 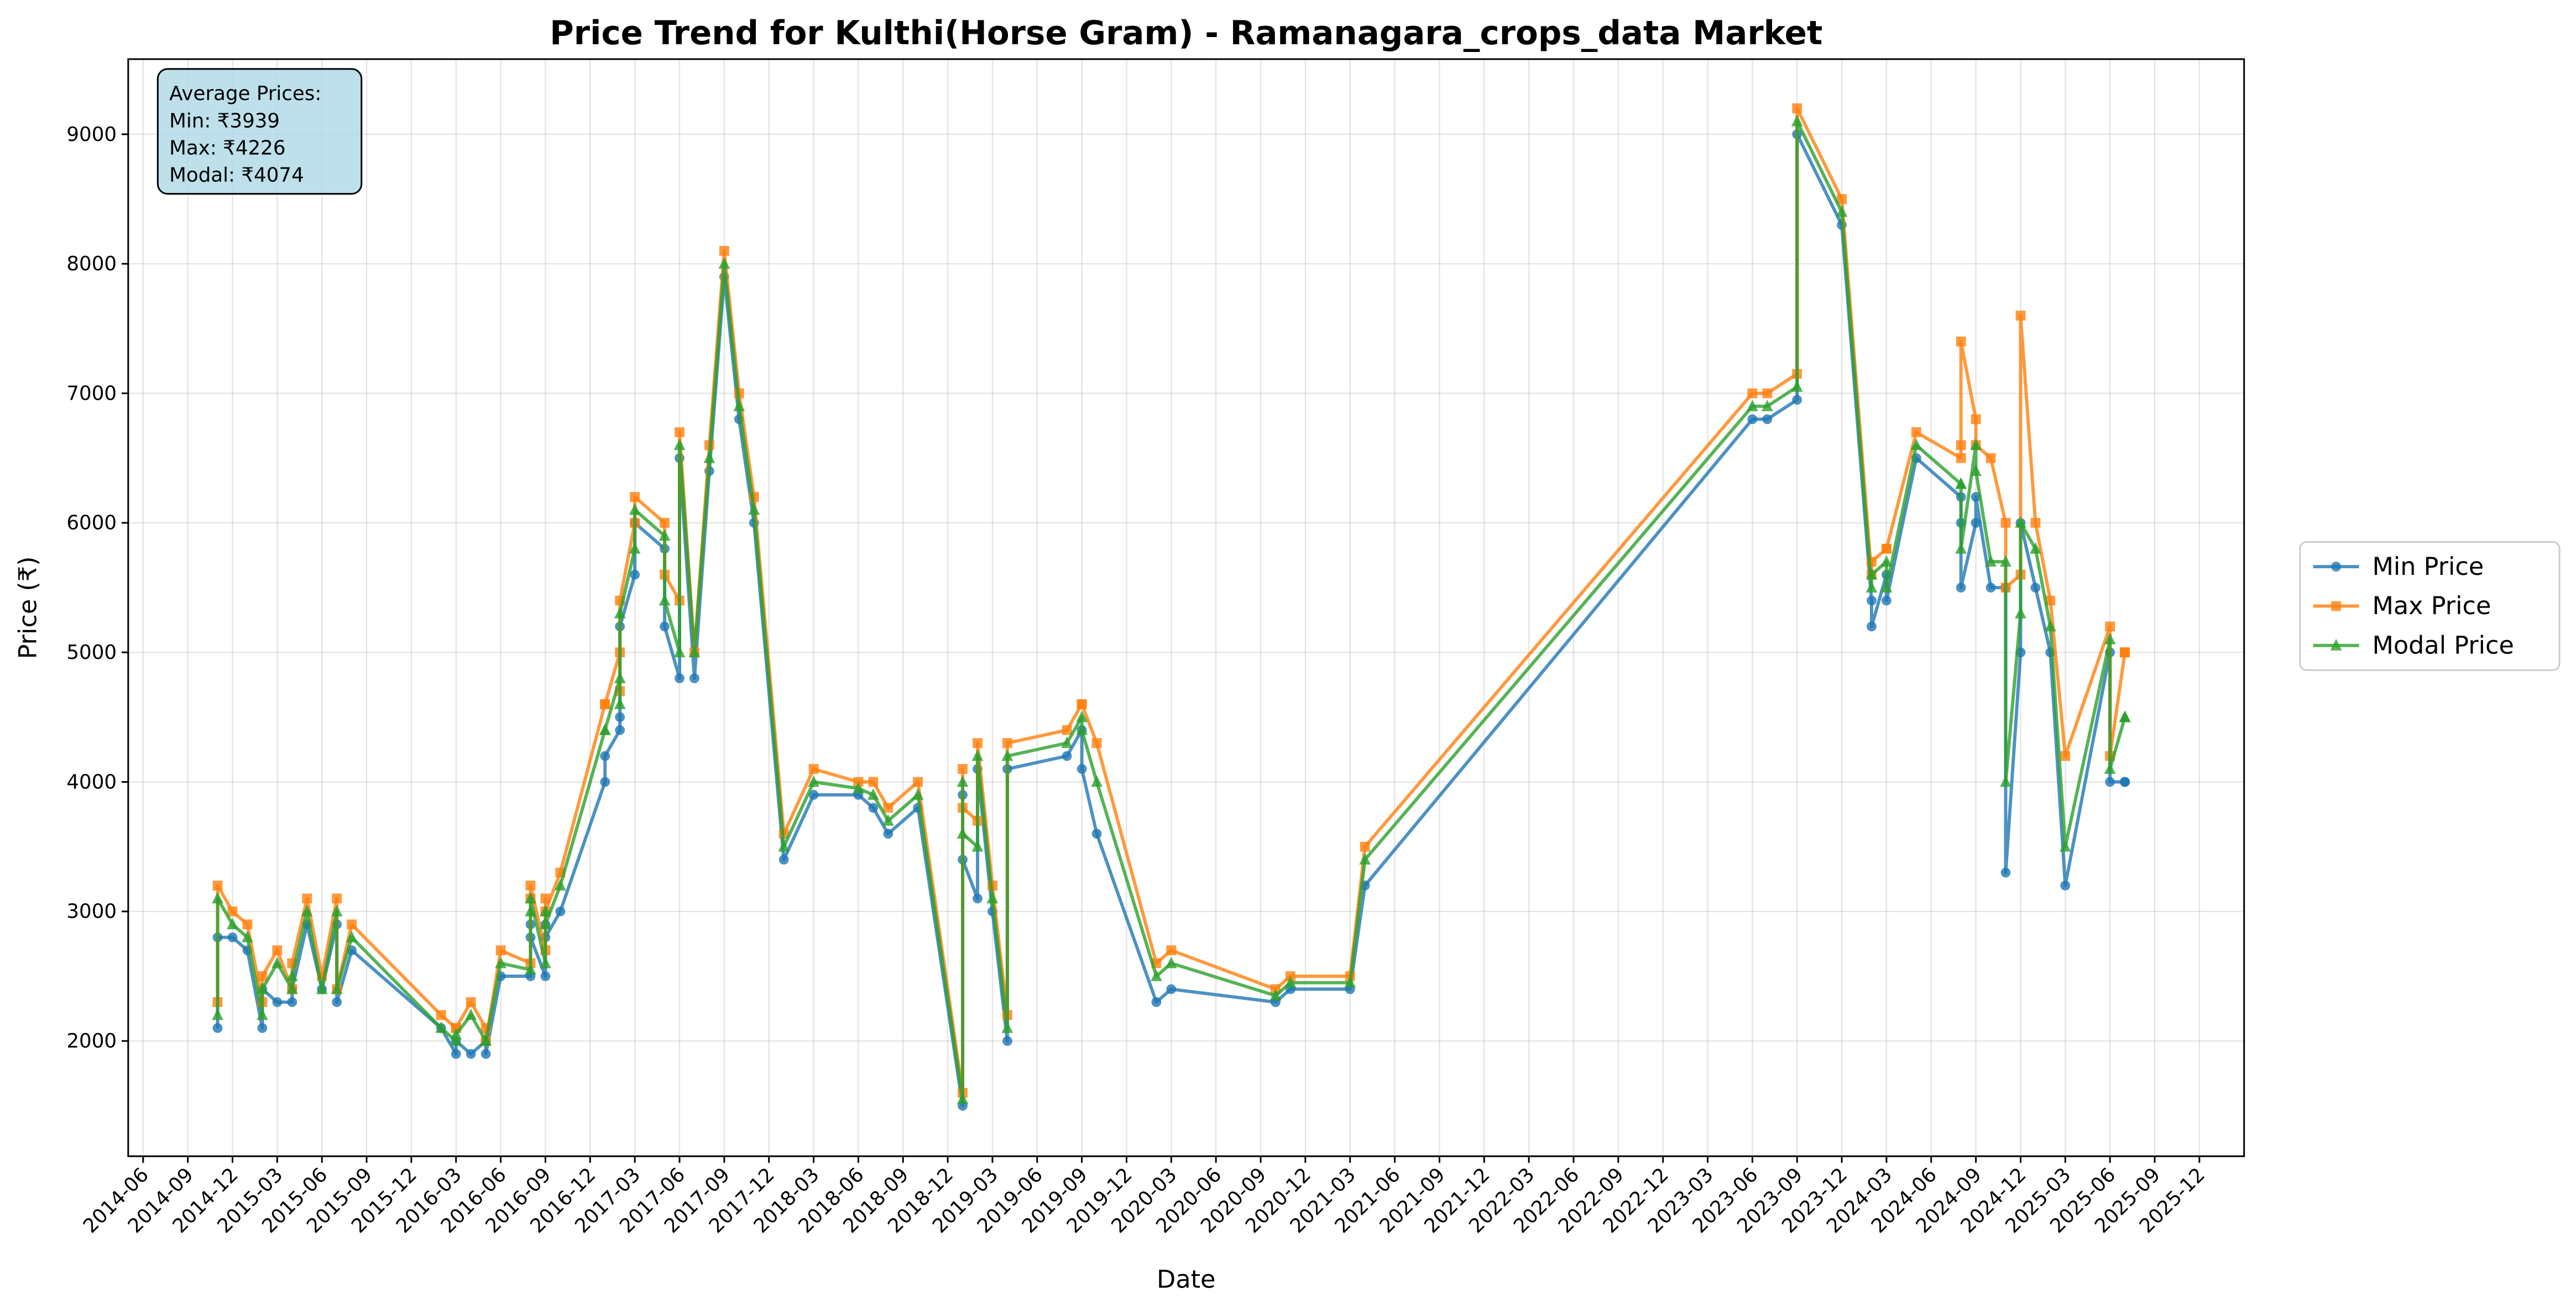 What do you see at coordinates (91, 523) in the screenshot?
I see `y-tick-label: 6000` at bounding box center [91, 523].